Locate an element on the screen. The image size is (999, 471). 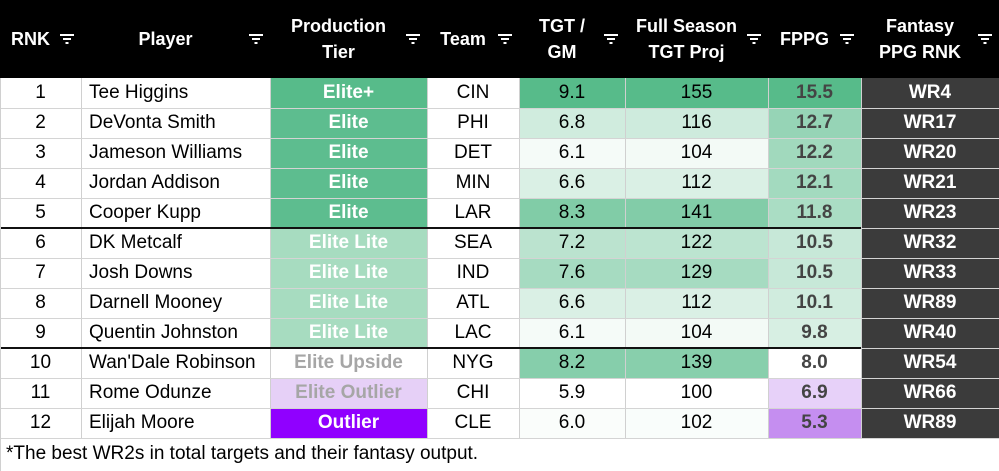
cell-team: LAR is located at coordinates (473, 212).